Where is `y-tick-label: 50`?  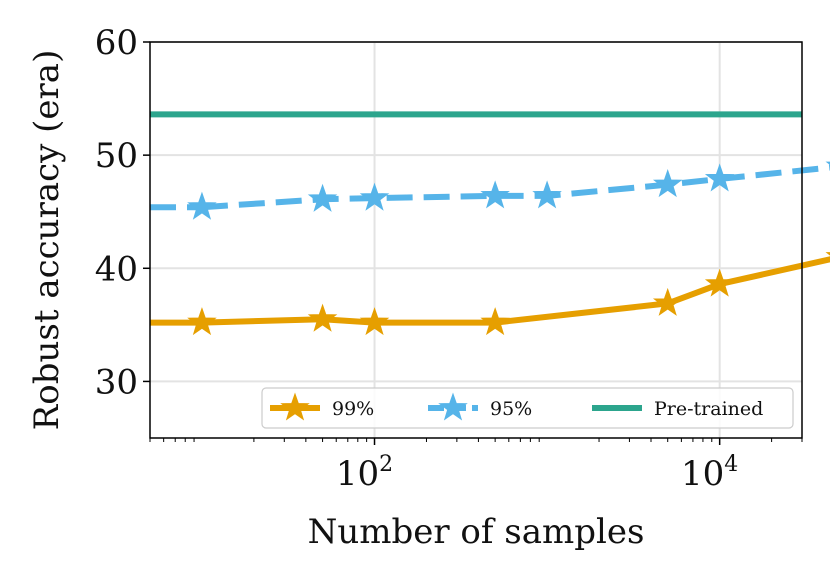
y-tick-label: 50 is located at coordinates (116, 156).